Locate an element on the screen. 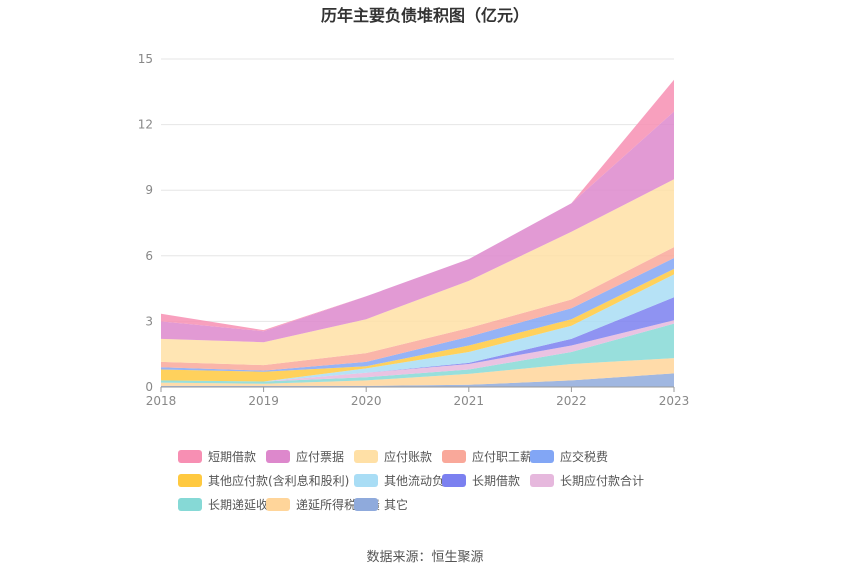 Image resolution: width=850 pixels, height=575 pixels. x-tick-label: 2020 is located at coordinates (366, 401).